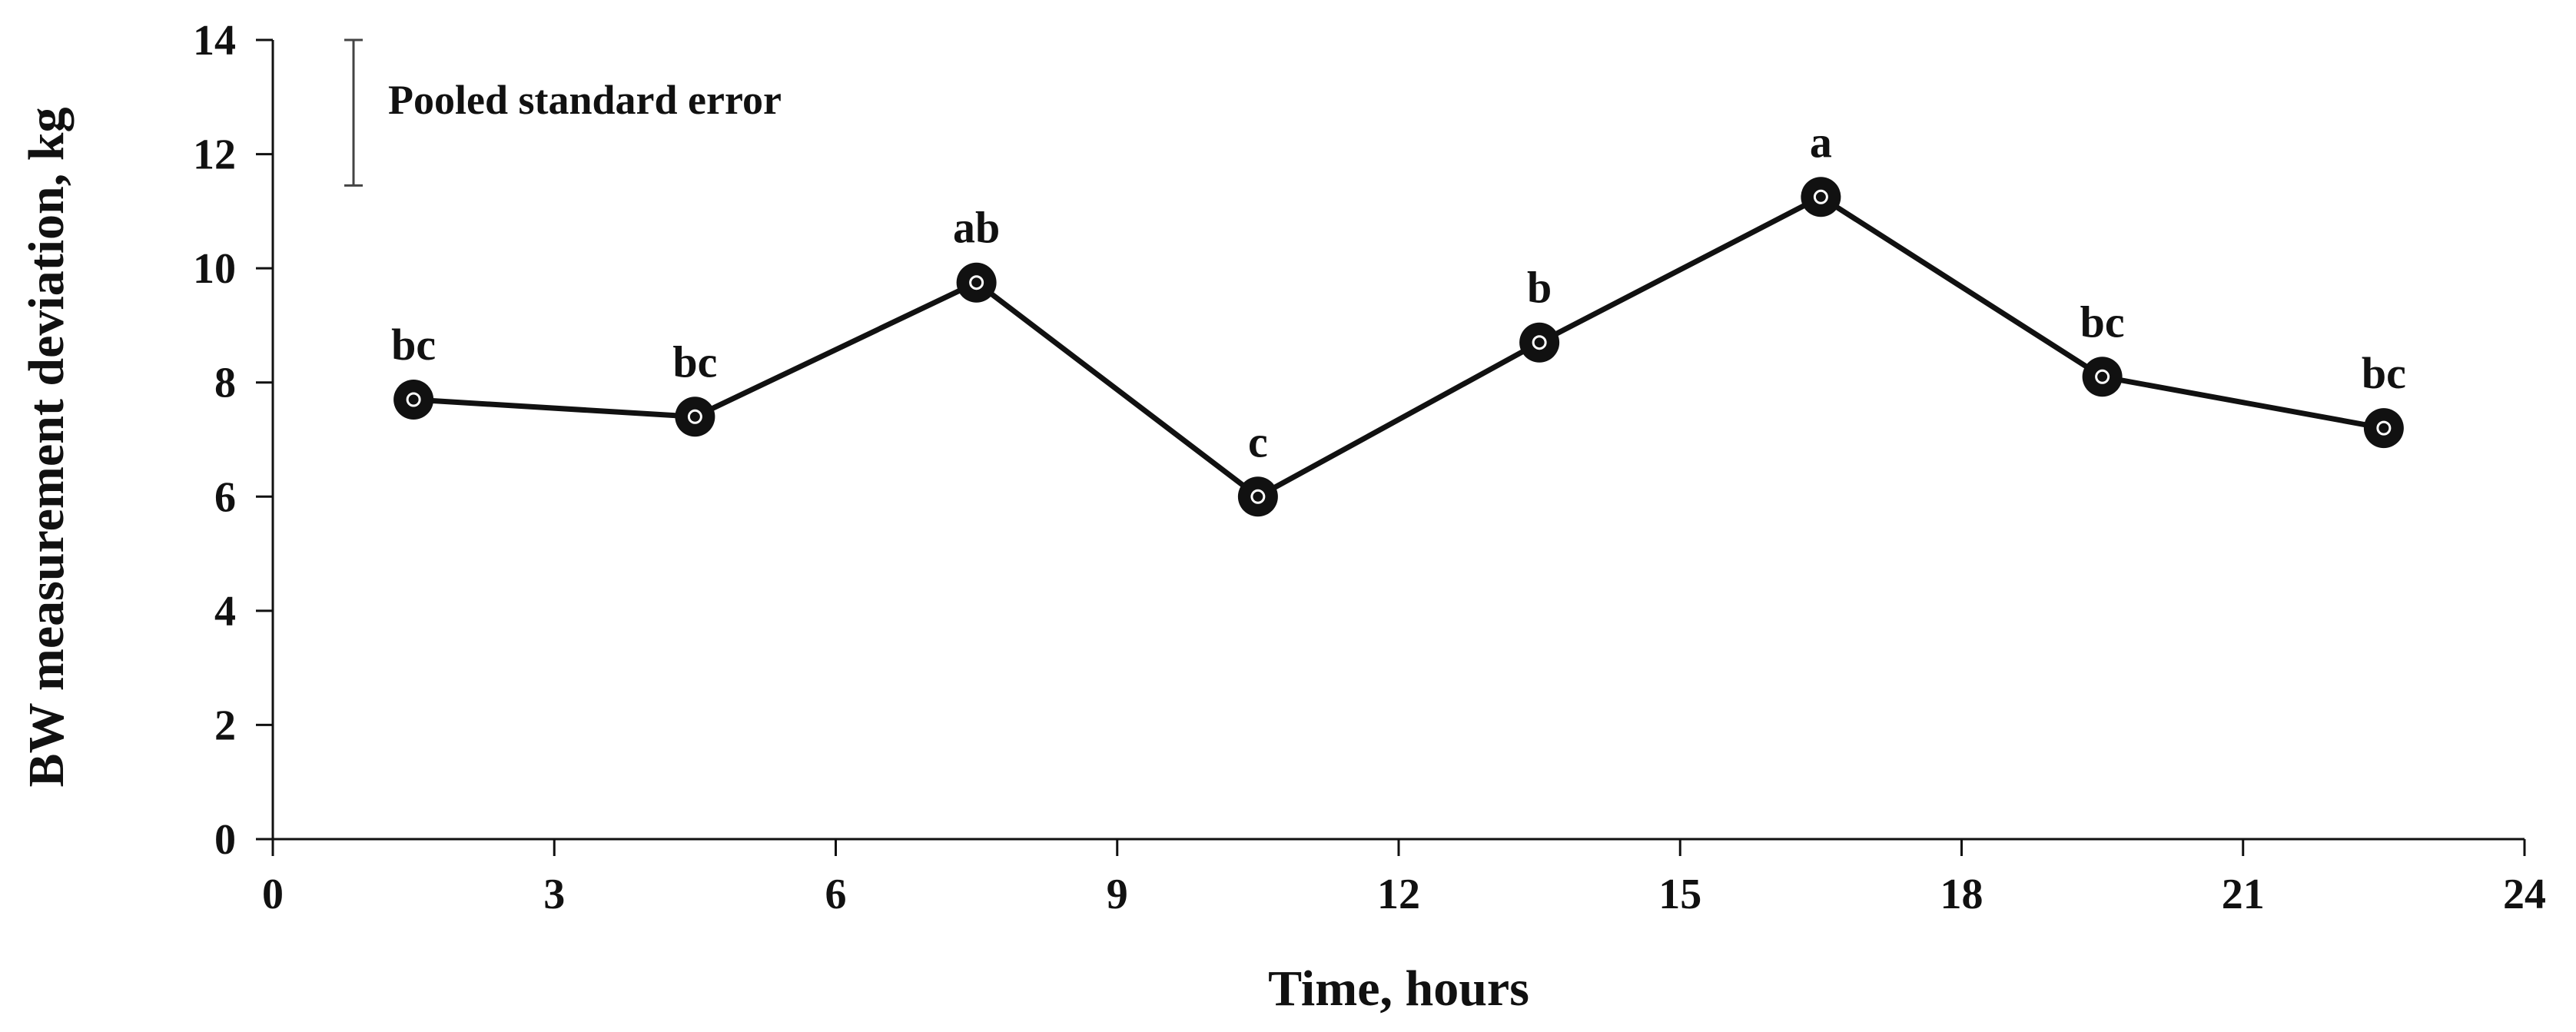  What do you see at coordinates (1821, 142) in the screenshot?
I see `point-label: a` at bounding box center [1821, 142].